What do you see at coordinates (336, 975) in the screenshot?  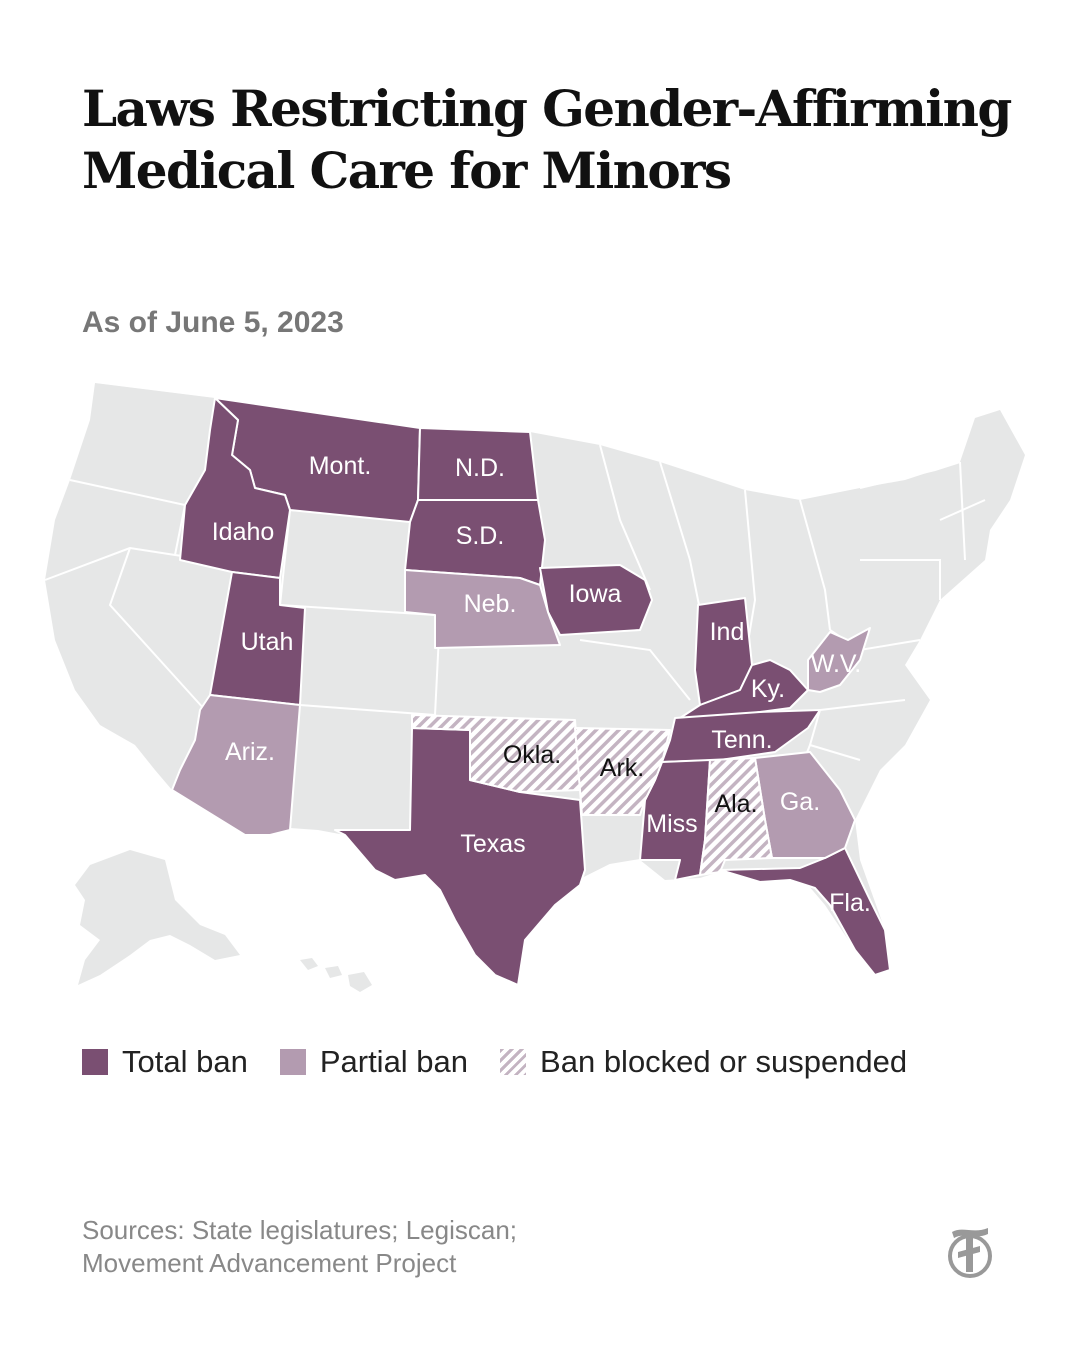 I see `hawaii-shape` at bounding box center [336, 975].